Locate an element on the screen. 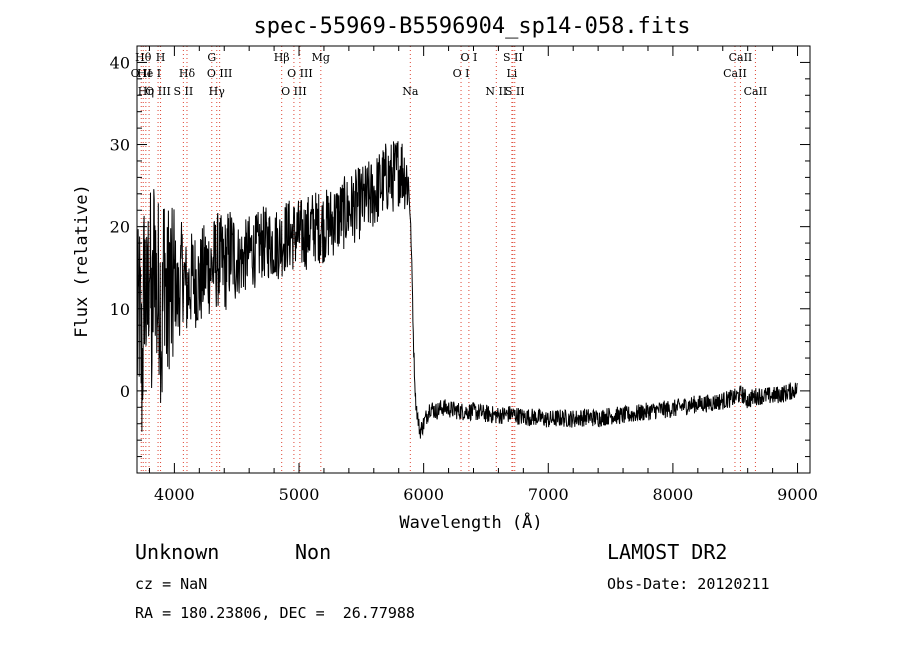 This screenshot has width=900, height=650. x-tick-label: 6000 is located at coordinates (423, 494).